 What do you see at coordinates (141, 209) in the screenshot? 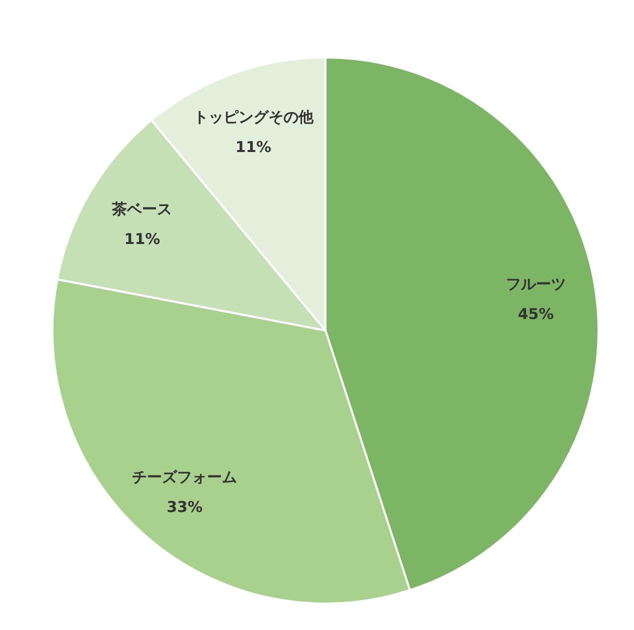
I see `slice-label: 茶ベース` at bounding box center [141, 209].